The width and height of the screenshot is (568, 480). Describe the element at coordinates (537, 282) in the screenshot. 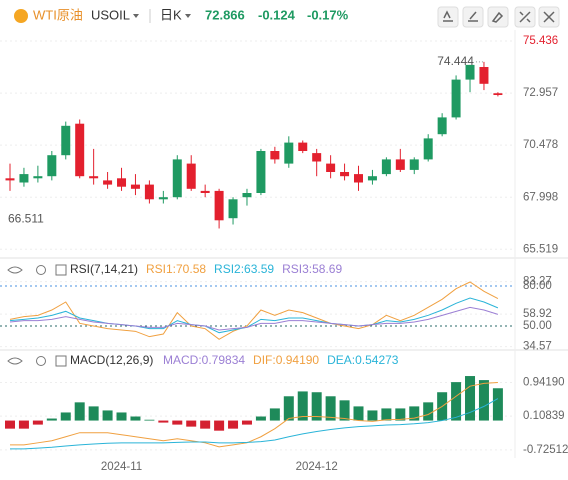

I see `y-tick-label: 83.27` at that location.